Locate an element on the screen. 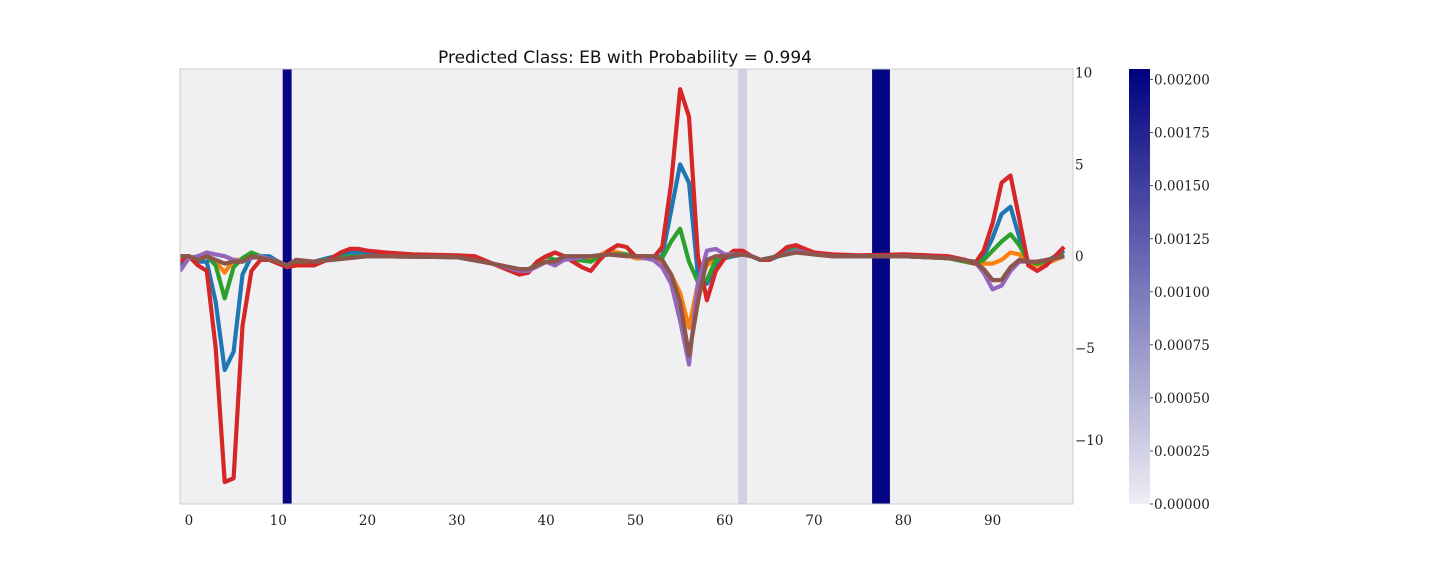 Image resolution: width=1440 pixels, height=576 pixels. y-tick-label: 10 is located at coordinates (1083, 74).